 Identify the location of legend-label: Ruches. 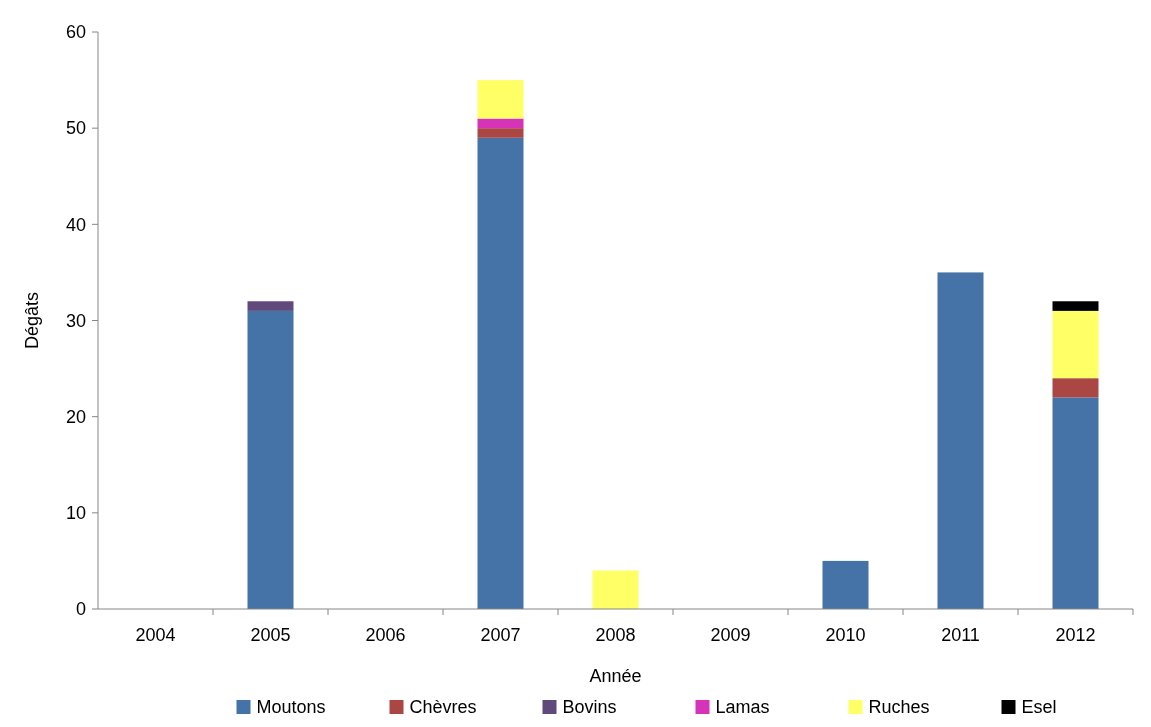
(899, 707).